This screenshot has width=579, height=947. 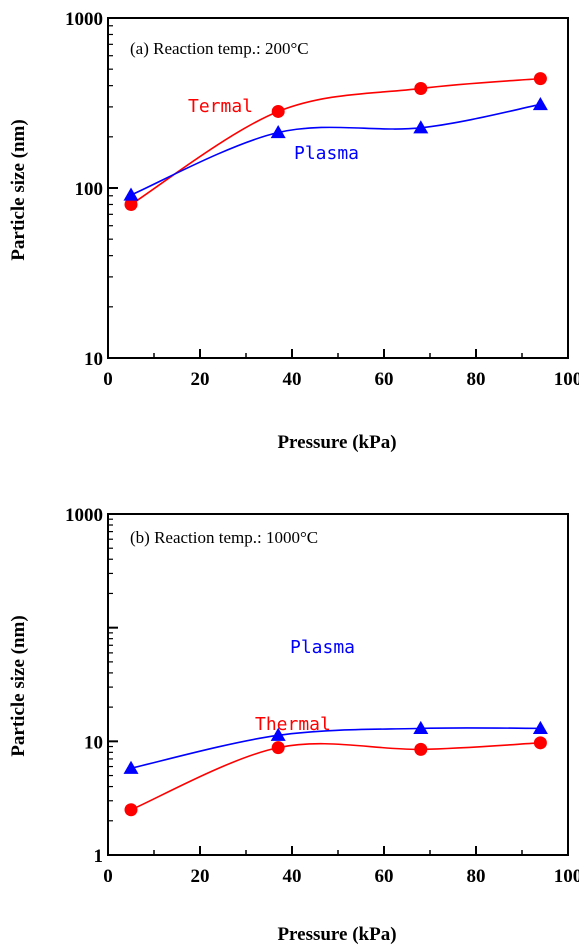 What do you see at coordinates (220, 106) in the screenshot?
I see `chart-a-series-label-thermal: Termal` at bounding box center [220, 106].